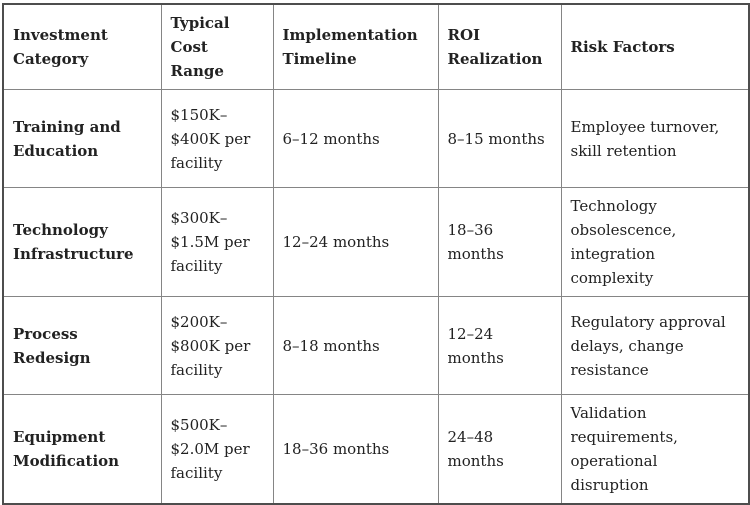 This screenshot has width=750, height=505. Describe the element at coordinates (82, 449) in the screenshot. I see `cell-category: Equipment Modification` at that location.